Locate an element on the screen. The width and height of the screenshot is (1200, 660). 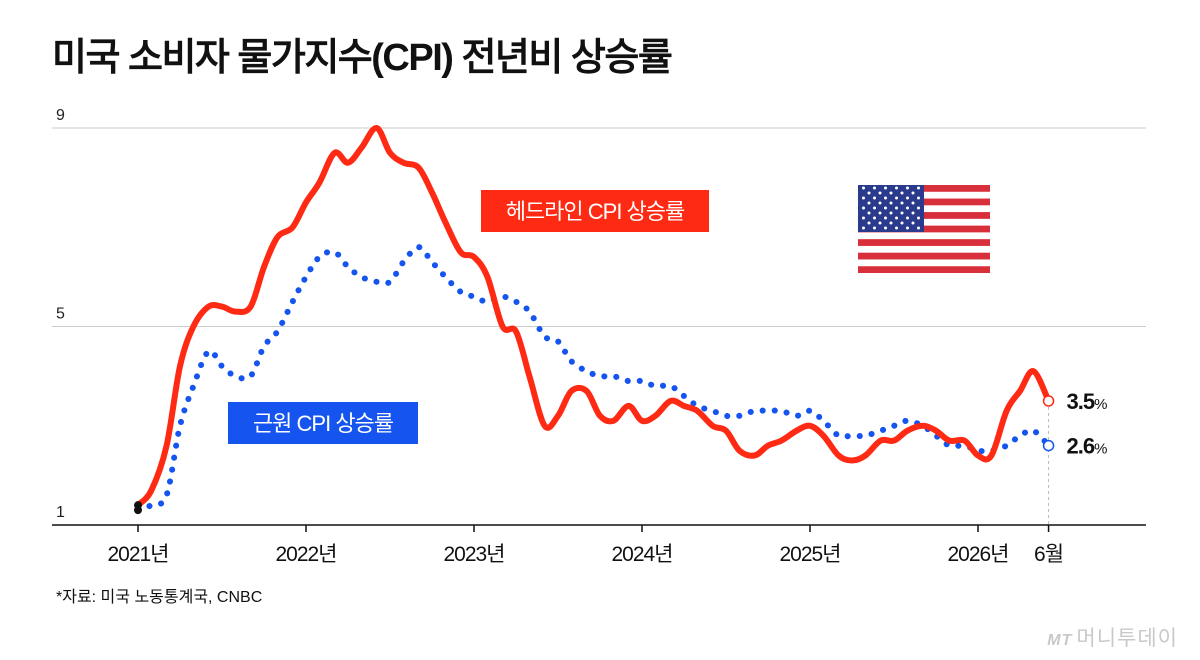
chart-title: 미국 소비자 물가지수(CPI) 전년비 상승률 is located at coordinates (362, 58).